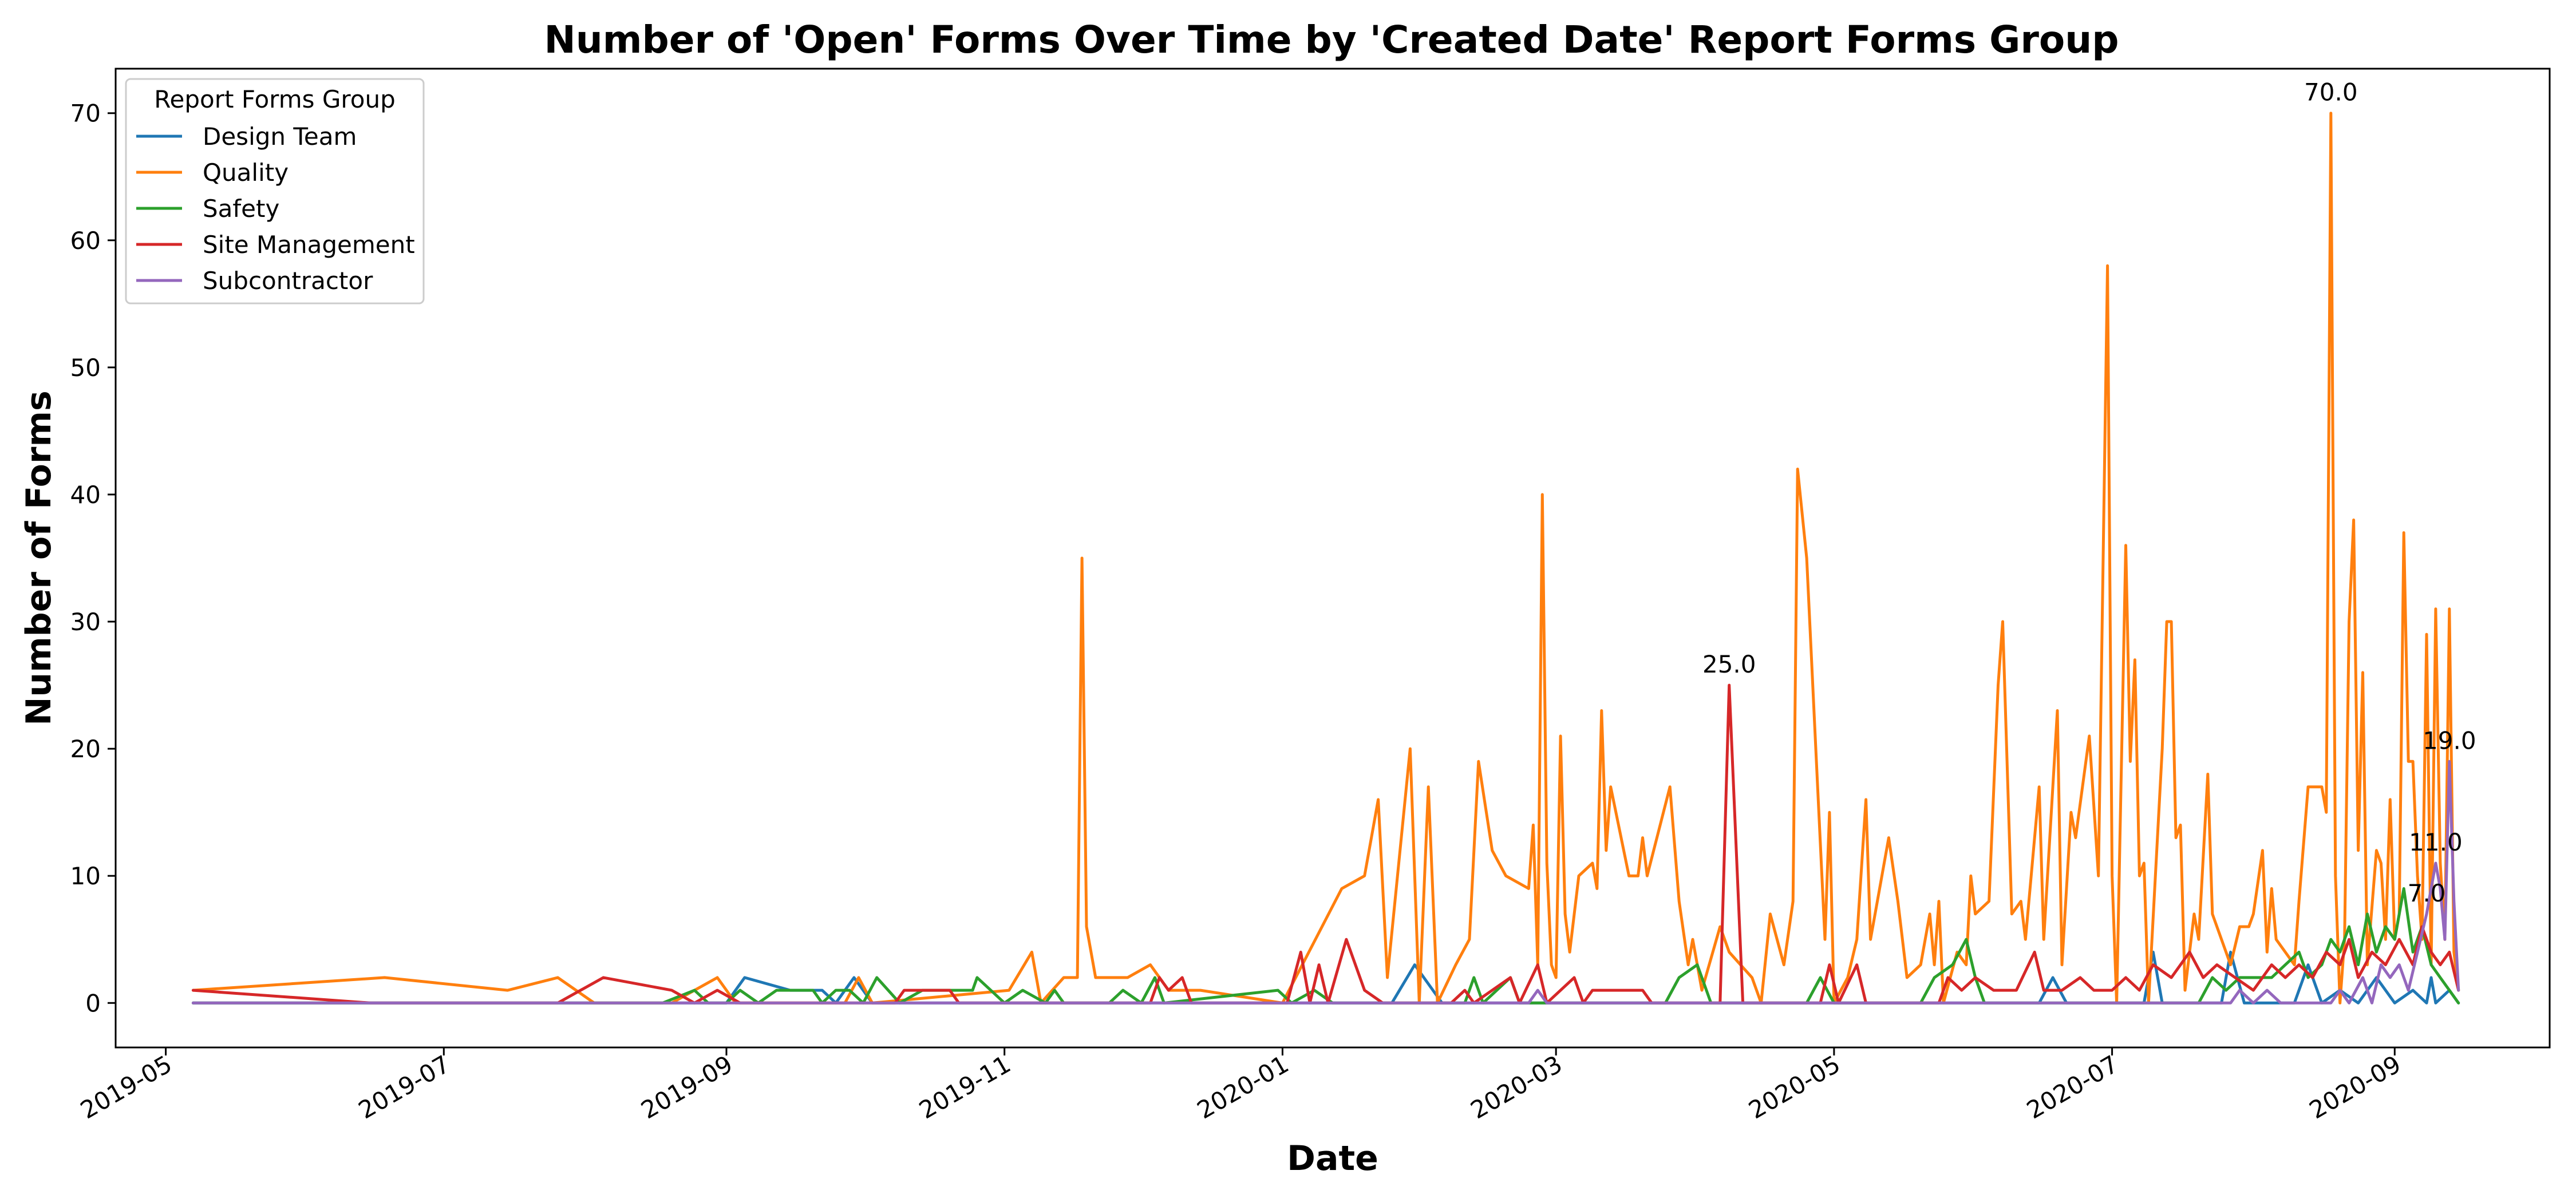 The image size is (2576, 1202). I want to click on x-axis-label: Date, so click(1332, 1158).